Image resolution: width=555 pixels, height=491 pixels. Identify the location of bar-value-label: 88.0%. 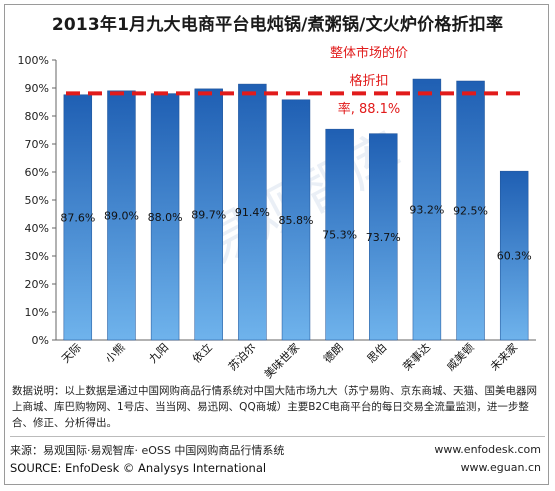
(165, 217).